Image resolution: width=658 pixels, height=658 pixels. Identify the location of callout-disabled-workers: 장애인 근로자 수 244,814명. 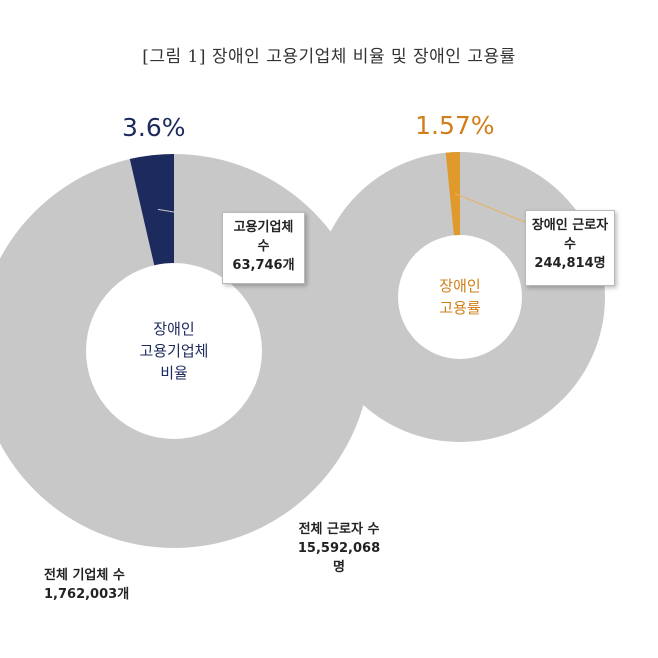
(570, 248).